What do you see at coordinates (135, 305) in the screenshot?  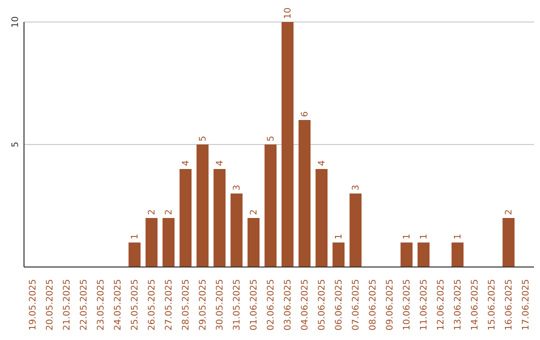 I see `x-tick-label: 25.05.2025` at bounding box center [135, 305].